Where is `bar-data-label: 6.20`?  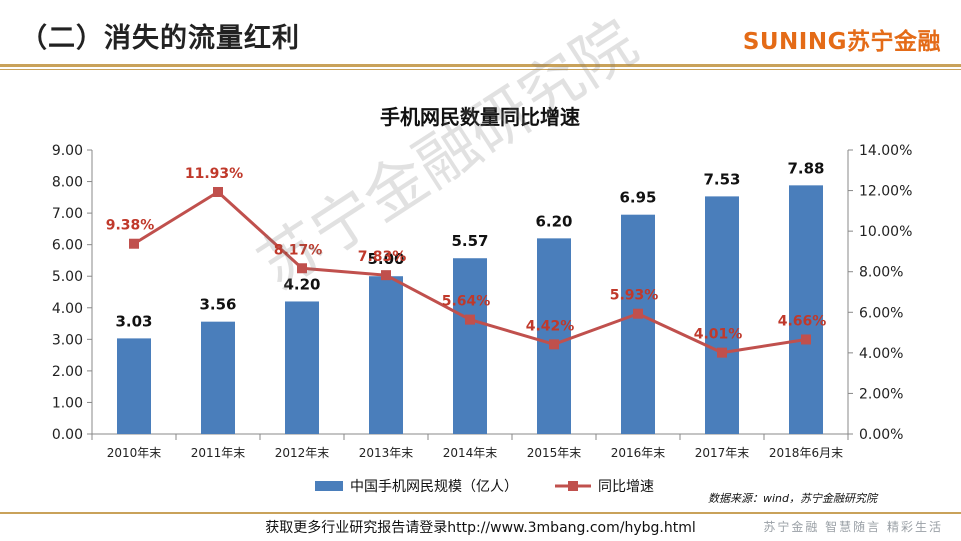 bar-data-label: 6.20 is located at coordinates (553, 221).